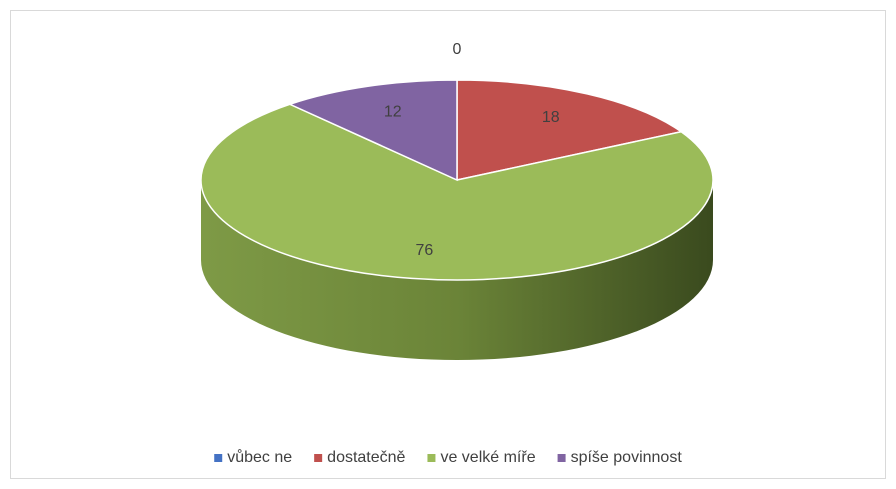 The height and width of the screenshot is (489, 896). Describe the element at coordinates (393, 112) in the screenshot. I see `data-label: 12` at that location.